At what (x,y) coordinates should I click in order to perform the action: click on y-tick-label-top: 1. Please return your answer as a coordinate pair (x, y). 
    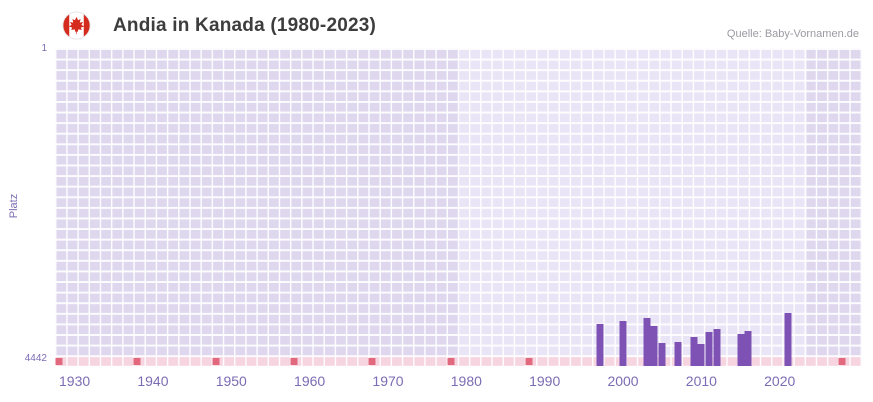
    Looking at the image, I should click on (44, 48).